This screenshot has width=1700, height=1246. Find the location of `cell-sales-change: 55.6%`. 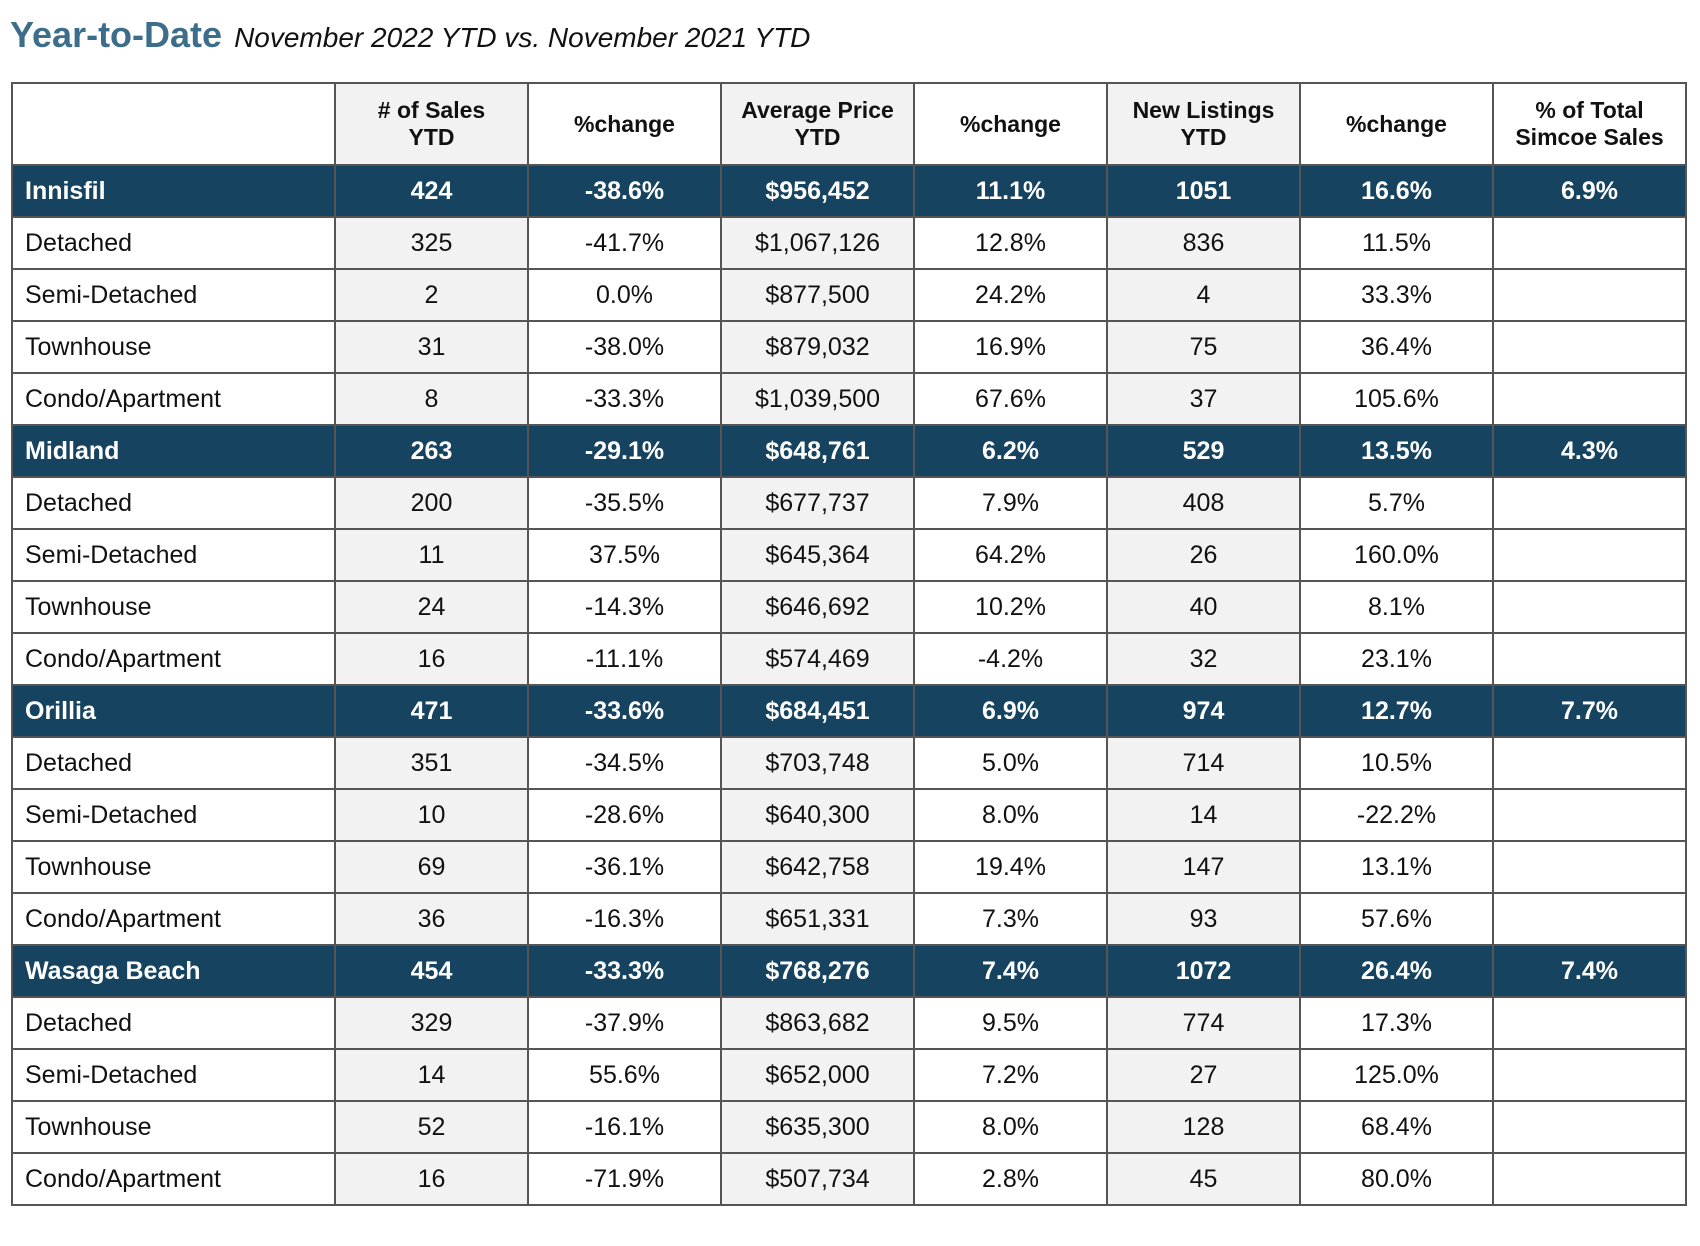

cell-sales-change: 55.6% is located at coordinates (624, 1075).